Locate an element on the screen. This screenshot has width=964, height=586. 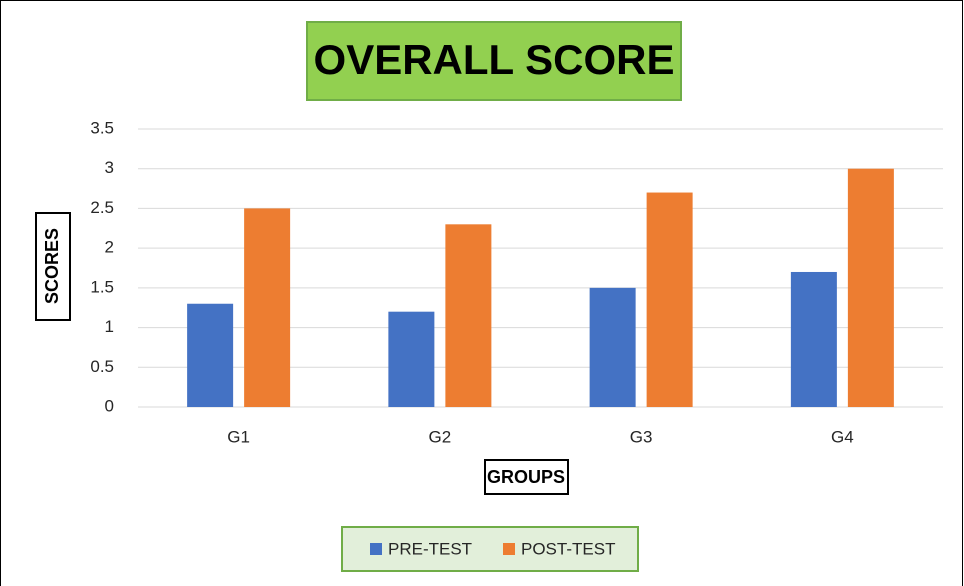
x-tick-label: G1 is located at coordinates (238, 436).